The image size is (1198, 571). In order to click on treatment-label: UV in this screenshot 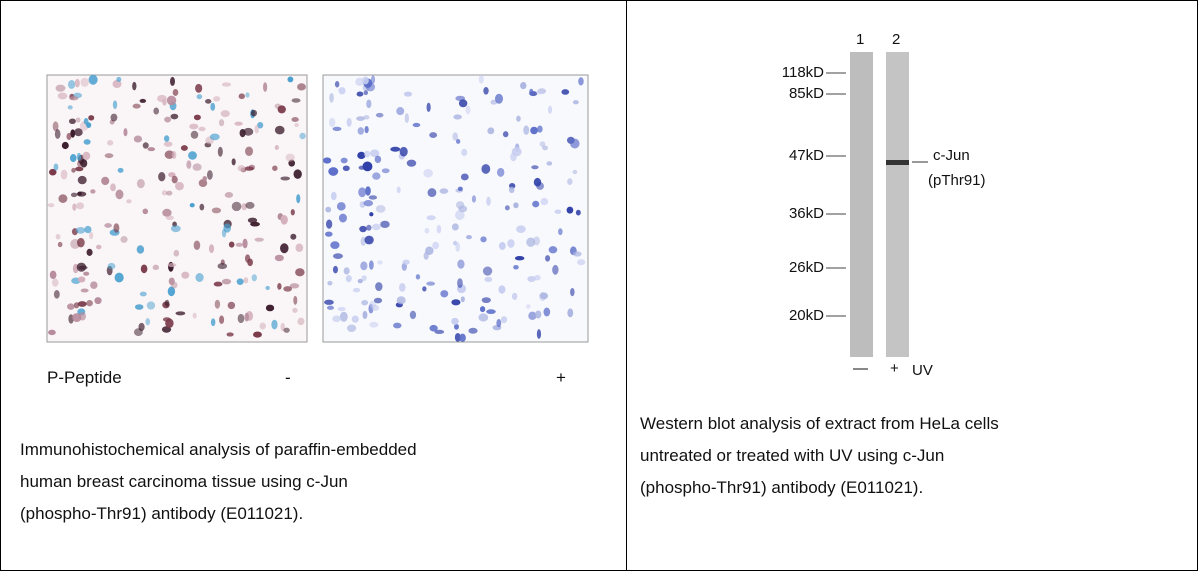, I will do `click(922, 370)`.